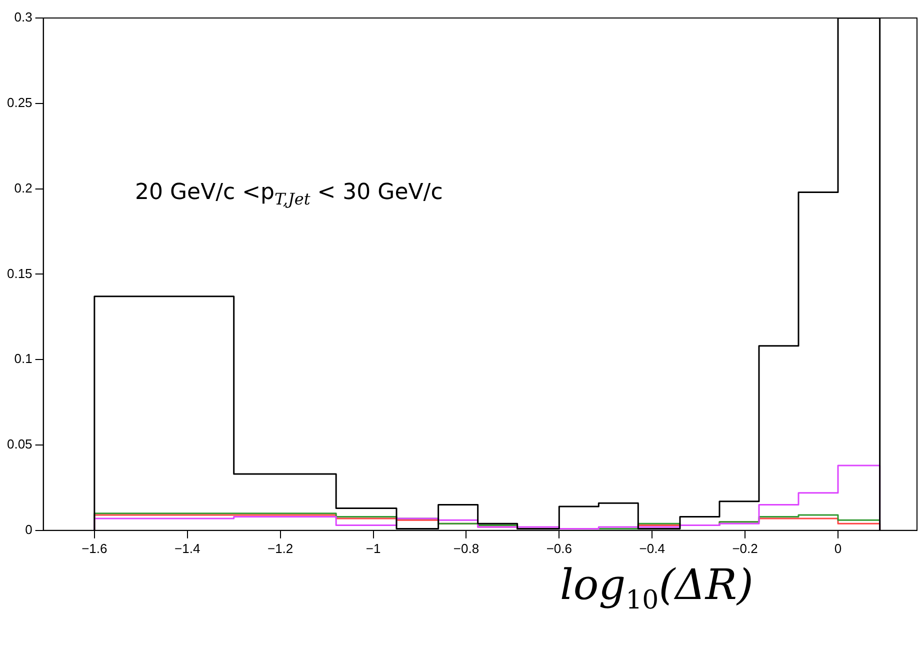 The height and width of the screenshot is (651, 919). Describe the element at coordinates (23, 188) in the screenshot. I see `y-tick-label: 0.2` at that location.